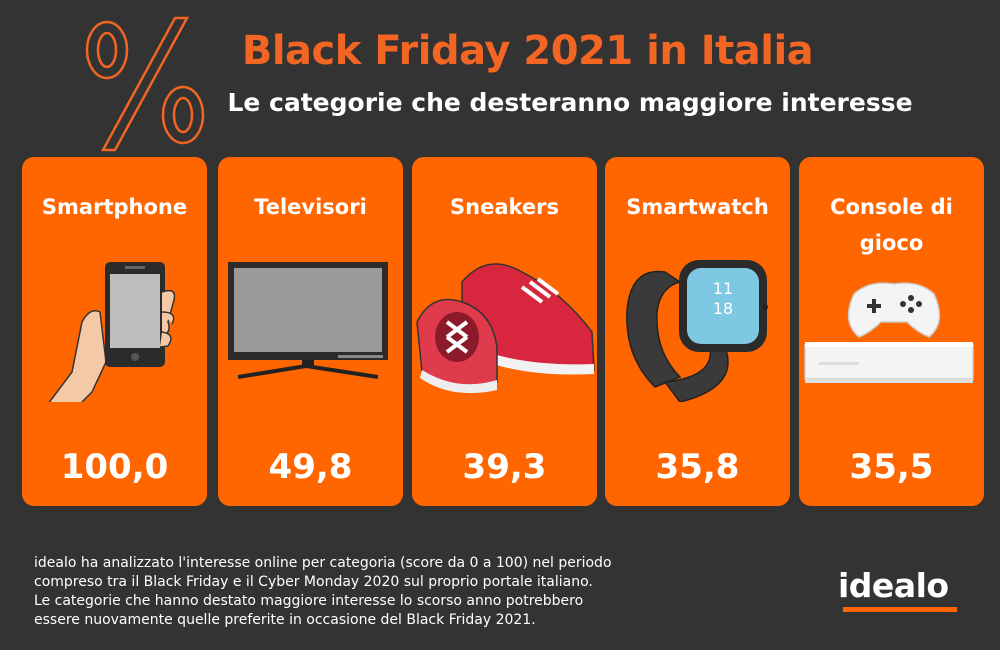 This screenshot has width=1000, height=650. Describe the element at coordinates (723, 288) in the screenshot. I see `svg-text: 11` at that location.